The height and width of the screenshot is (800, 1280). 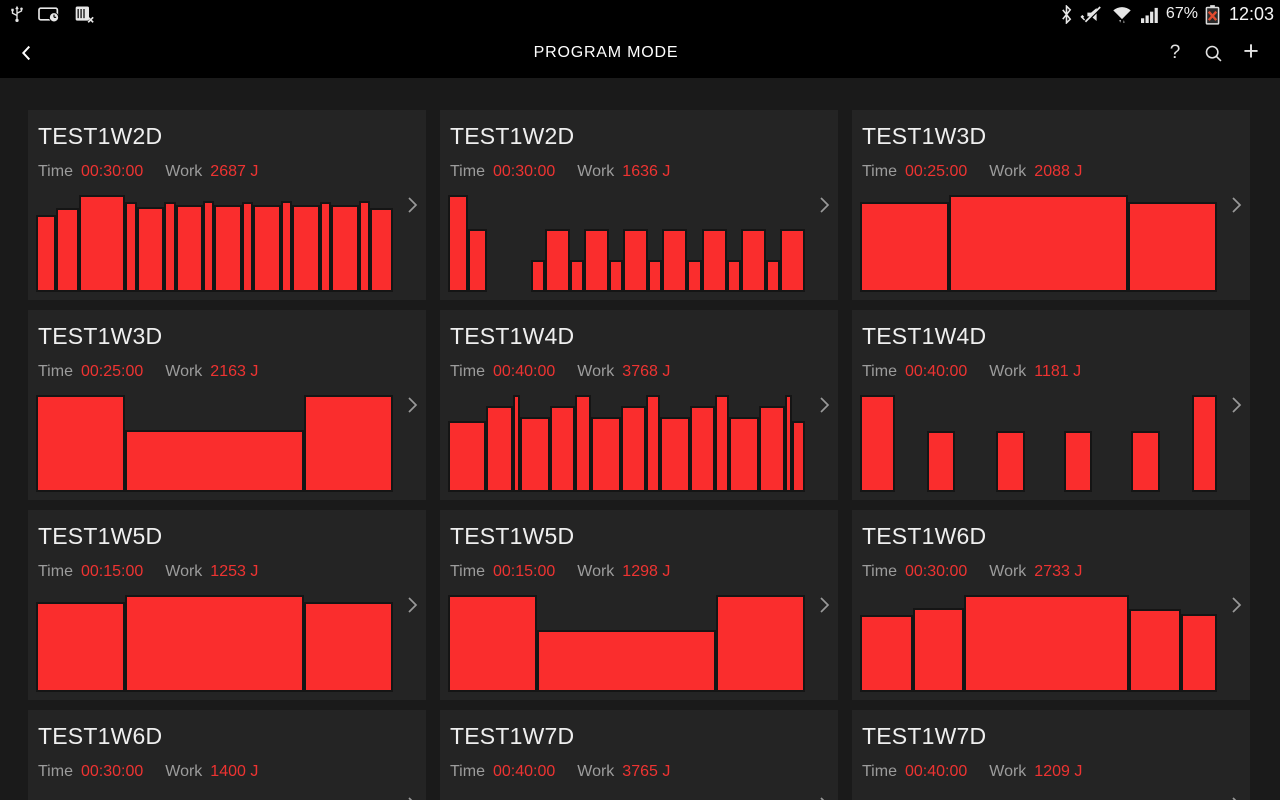 What do you see at coordinates (1067, 14) in the screenshot?
I see `bluetooth-icon` at bounding box center [1067, 14].